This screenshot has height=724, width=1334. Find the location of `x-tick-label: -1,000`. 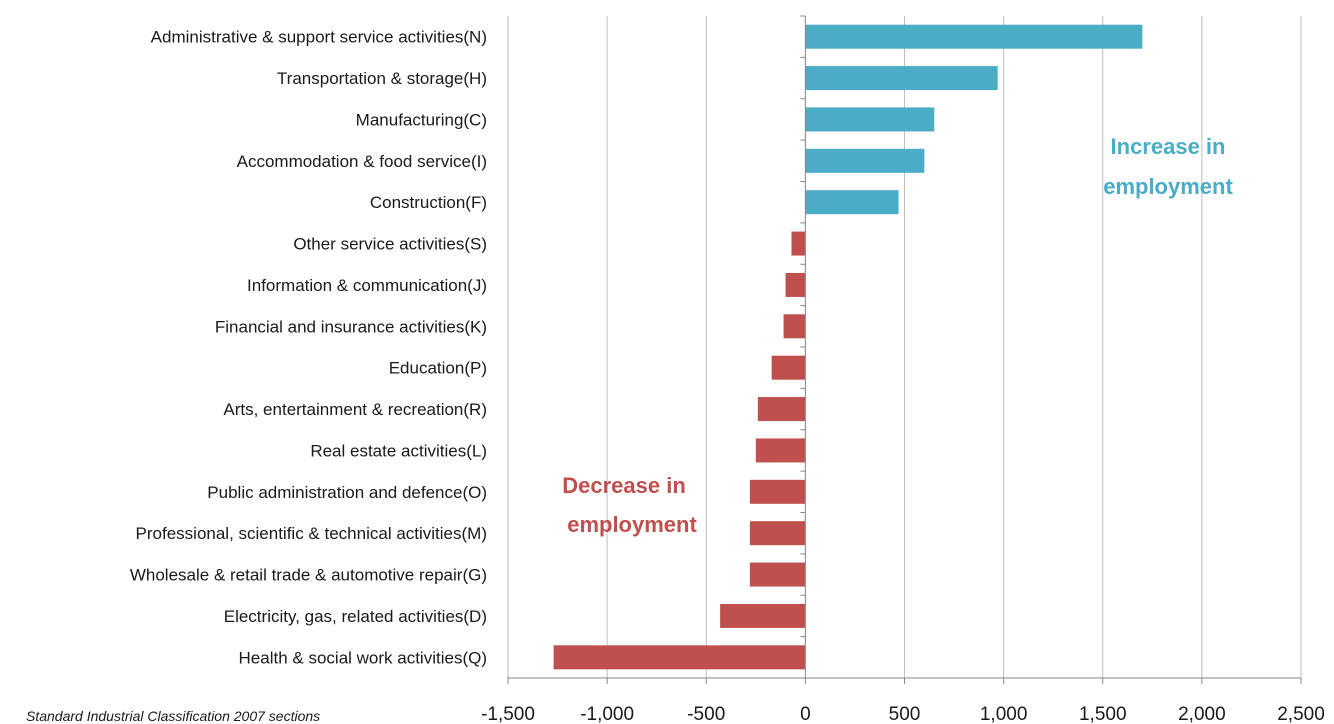

x-tick-label: -1,000 is located at coordinates (607, 714).